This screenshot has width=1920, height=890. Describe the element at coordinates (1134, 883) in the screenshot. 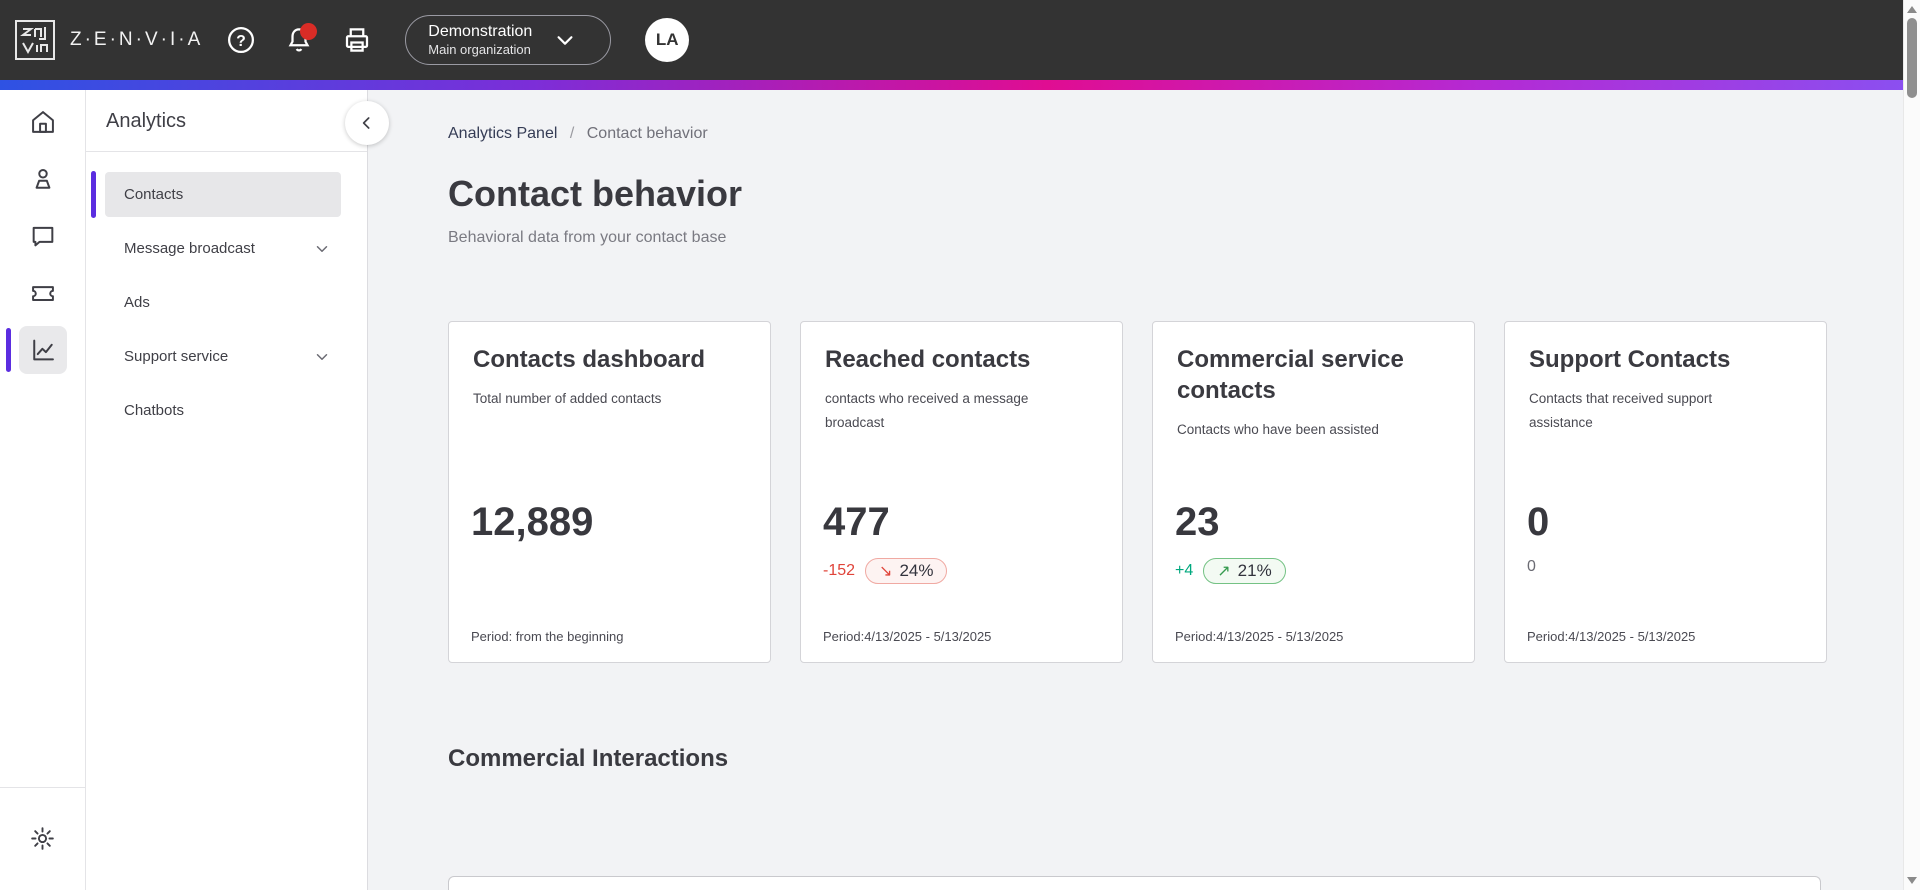

I see `commercial-interactions-card-partial` at that location.